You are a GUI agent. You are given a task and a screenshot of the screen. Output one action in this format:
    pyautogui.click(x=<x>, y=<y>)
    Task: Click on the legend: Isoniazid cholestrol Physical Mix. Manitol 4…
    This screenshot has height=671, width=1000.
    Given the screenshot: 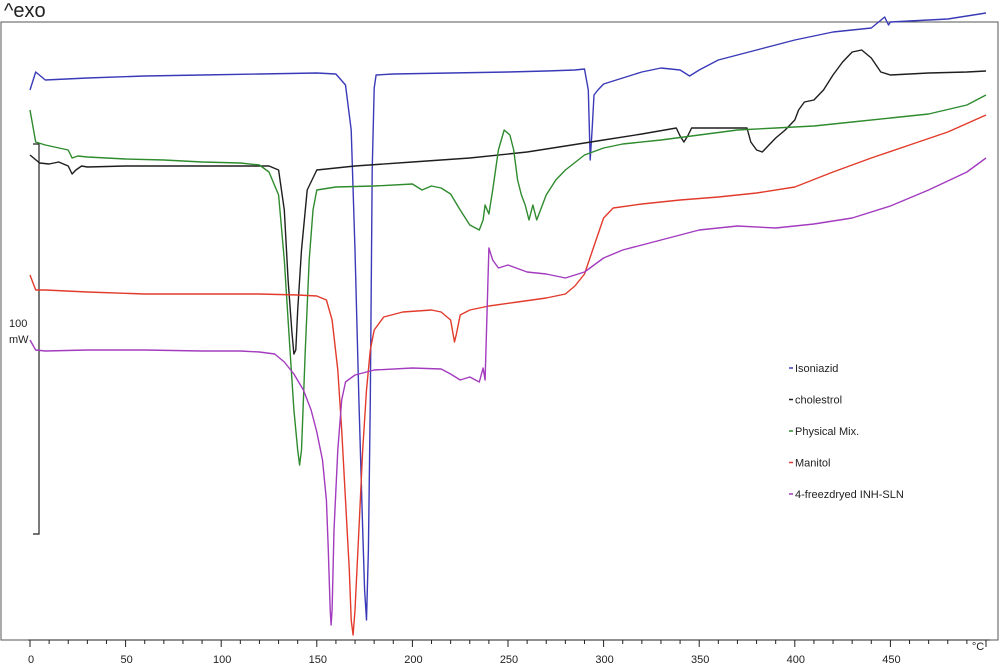 What is the action you would take?
    pyautogui.click(x=846, y=432)
    